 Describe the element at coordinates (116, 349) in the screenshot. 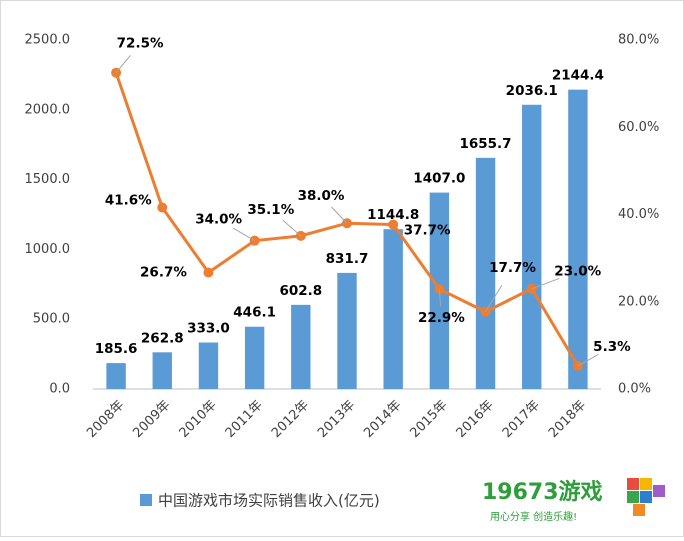

I see `bar-value-label: 185.6` at that location.